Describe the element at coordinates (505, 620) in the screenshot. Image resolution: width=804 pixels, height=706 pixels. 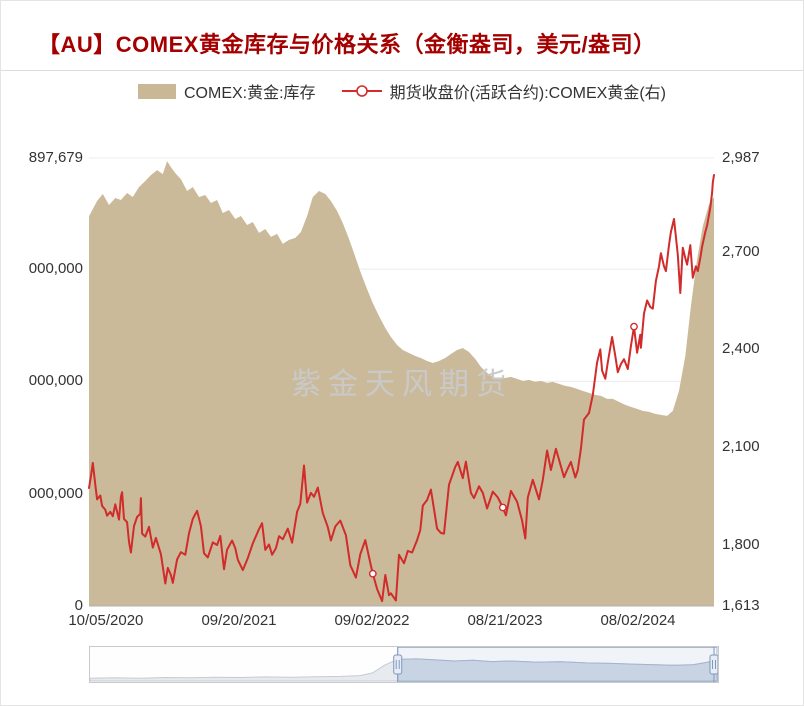
I see `x-axis-tick-label: 08/21/2023` at that location.